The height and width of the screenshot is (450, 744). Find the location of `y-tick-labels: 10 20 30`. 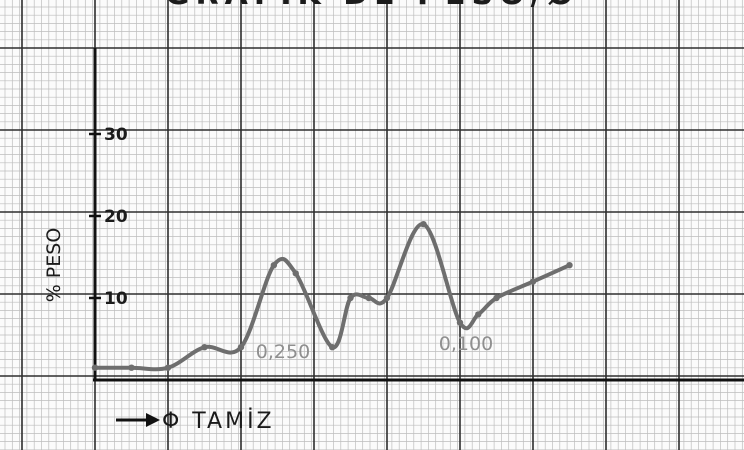

y-tick-labels: 10 20 30 is located at coordinates (108, 217).